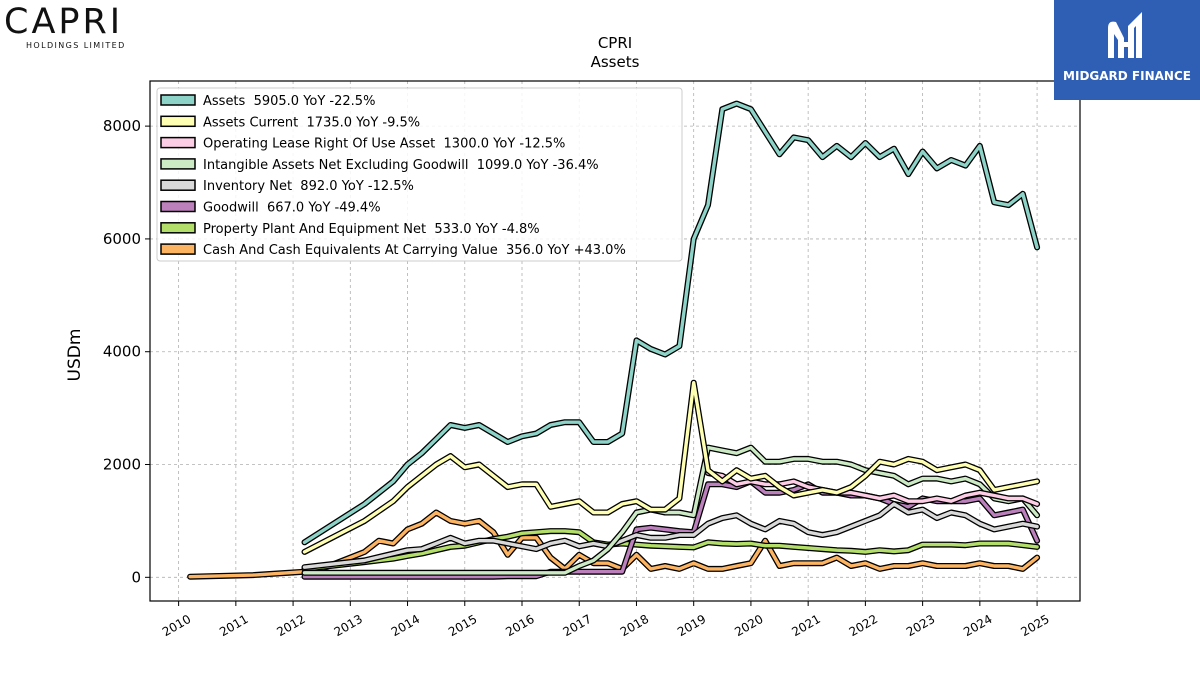  Describe the element at coordinates (290, 625) in the screenshot. I see `x-tick-label: 2012` at that location.